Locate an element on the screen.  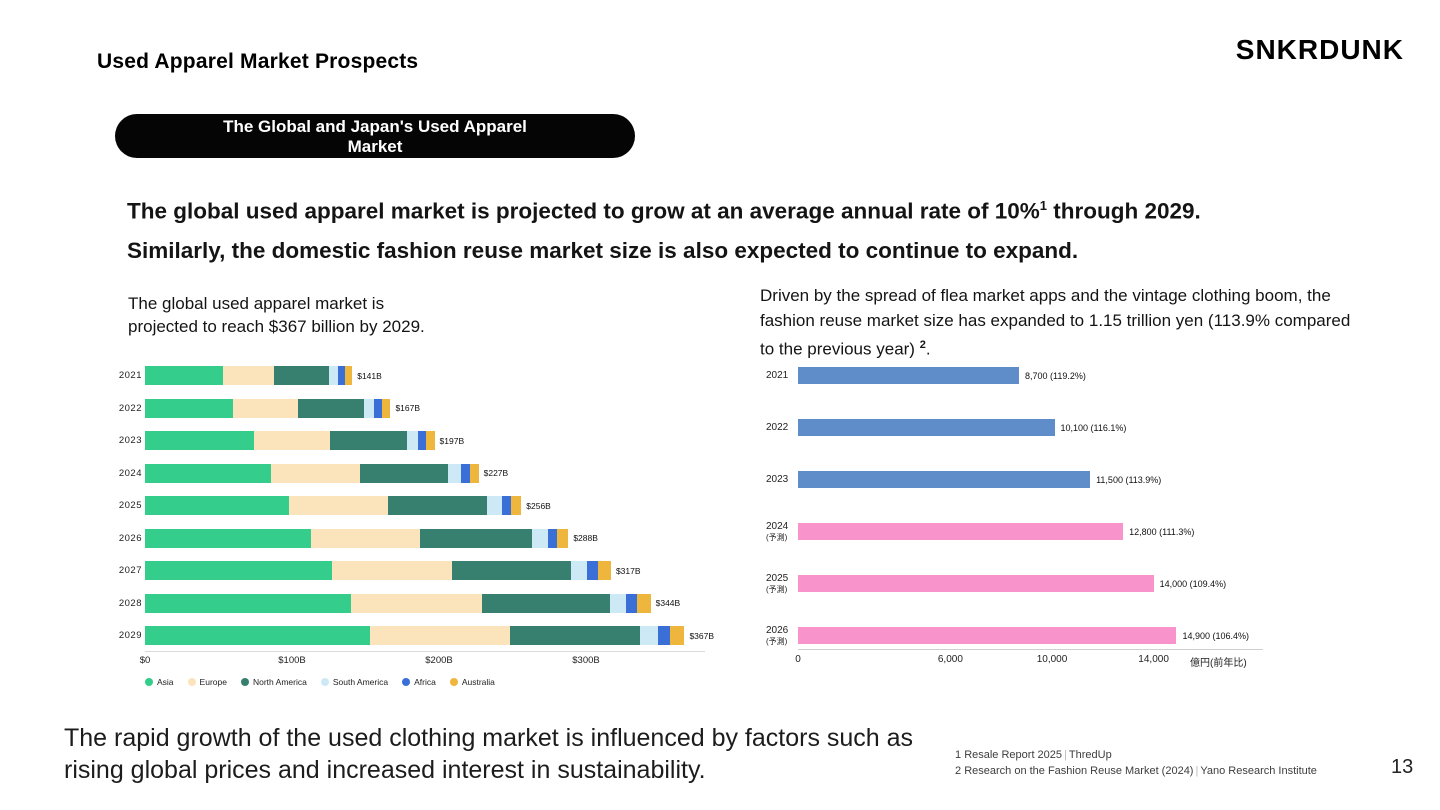
chart1-year-label: 2021 is located at coordinates (130, 375).